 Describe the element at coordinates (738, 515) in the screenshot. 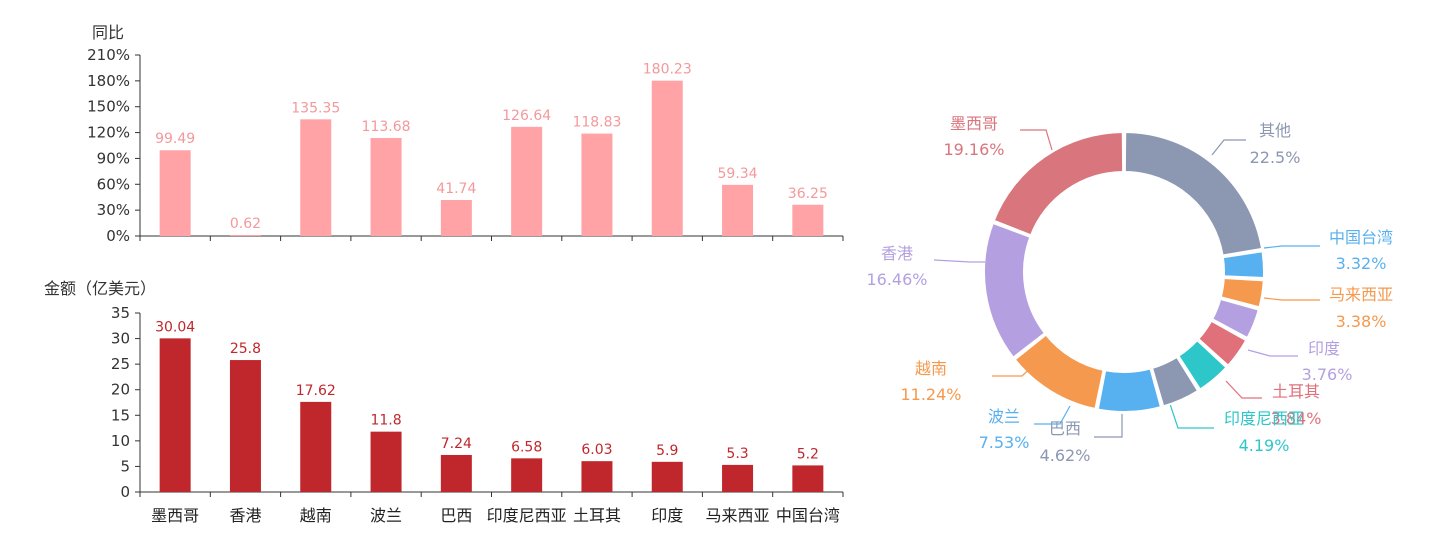

I see `x-category-label: 马来西亚` at that location.